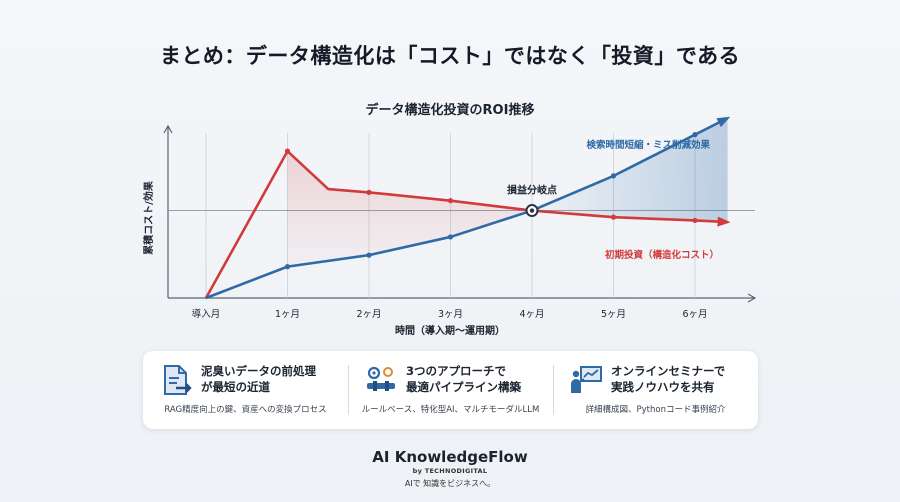 The image size is (900, 502). I want to click on brand-name: AI KnowledgeFlow, so click(450, 457).